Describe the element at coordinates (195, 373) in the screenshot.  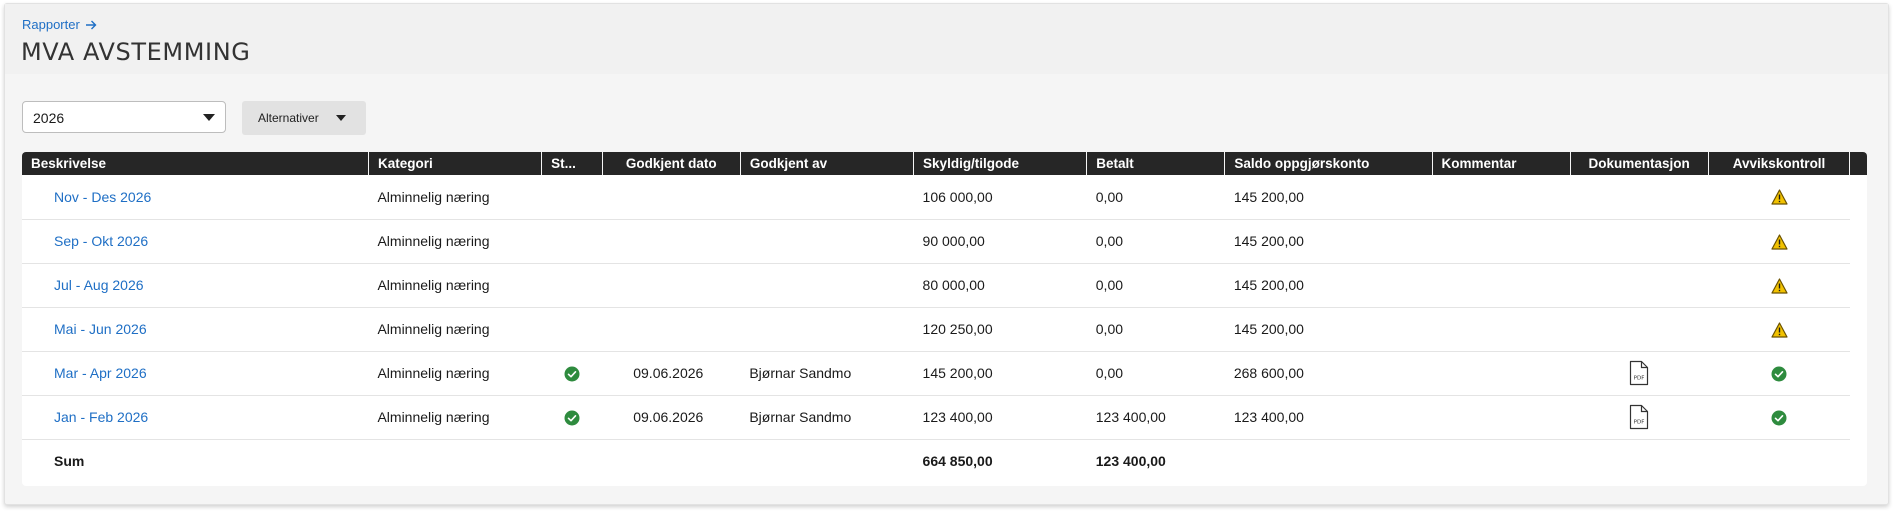
I see `period-link: Mar - Apr 2026` at that location.